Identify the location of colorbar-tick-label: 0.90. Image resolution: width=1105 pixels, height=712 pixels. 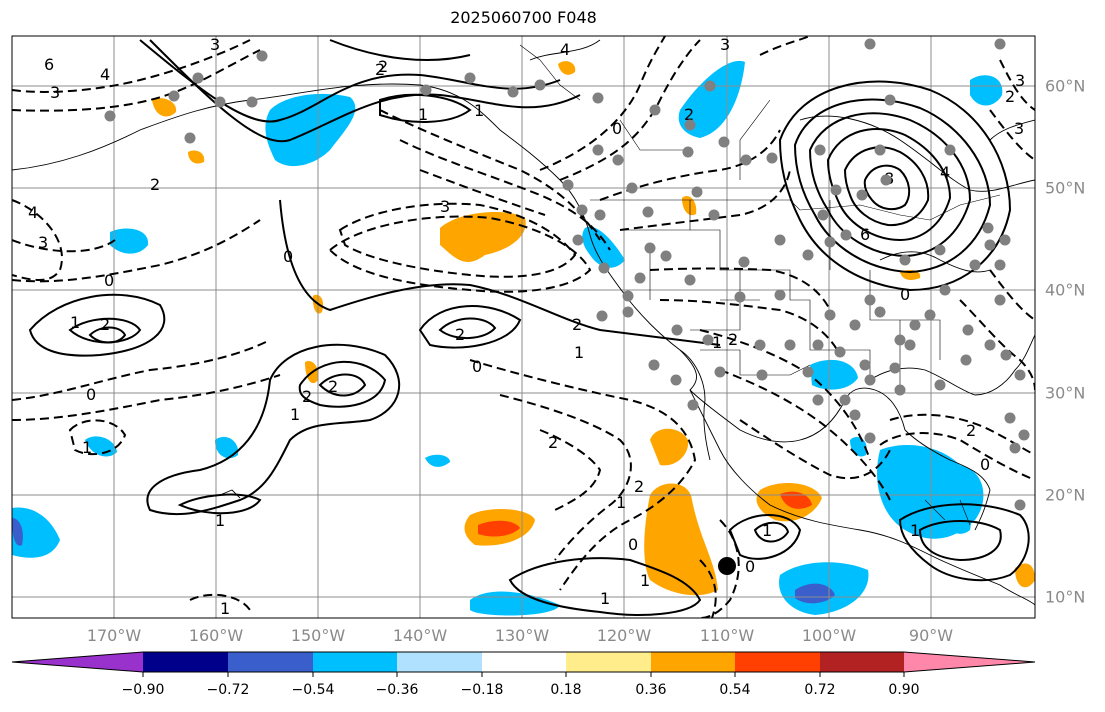
(904, 690).